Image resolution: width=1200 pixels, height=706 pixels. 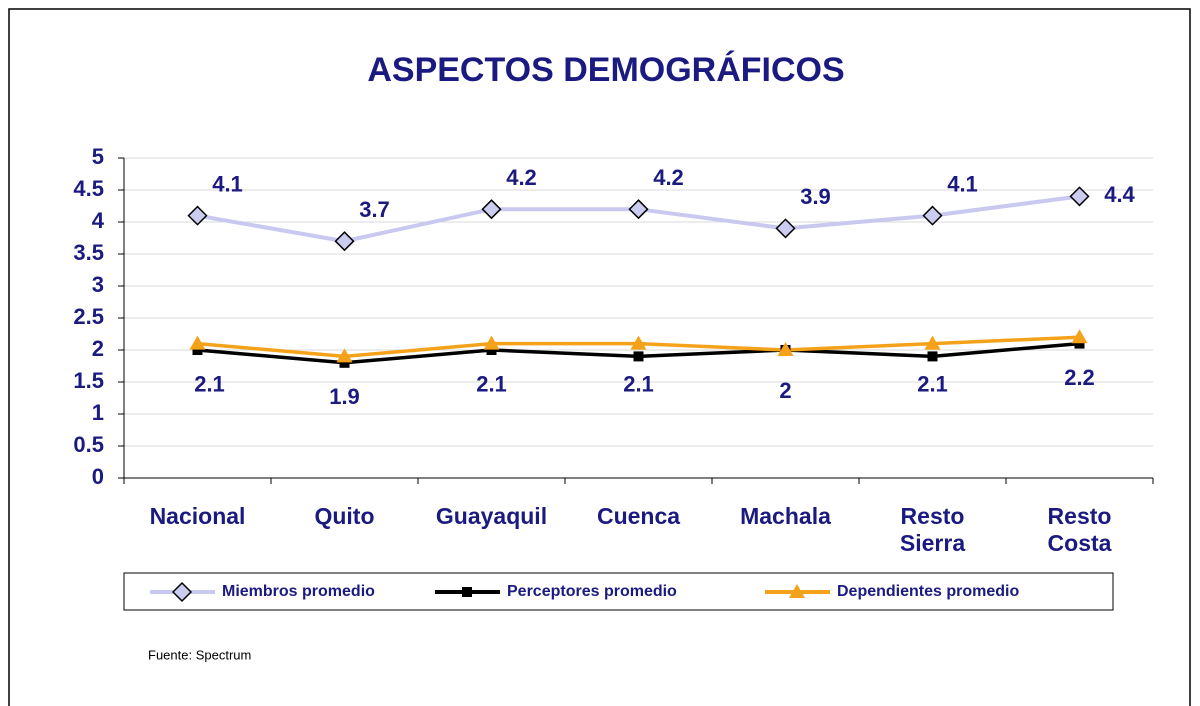 I want to click on source: Fuente: Spectrum, so click(x=199, y=654).